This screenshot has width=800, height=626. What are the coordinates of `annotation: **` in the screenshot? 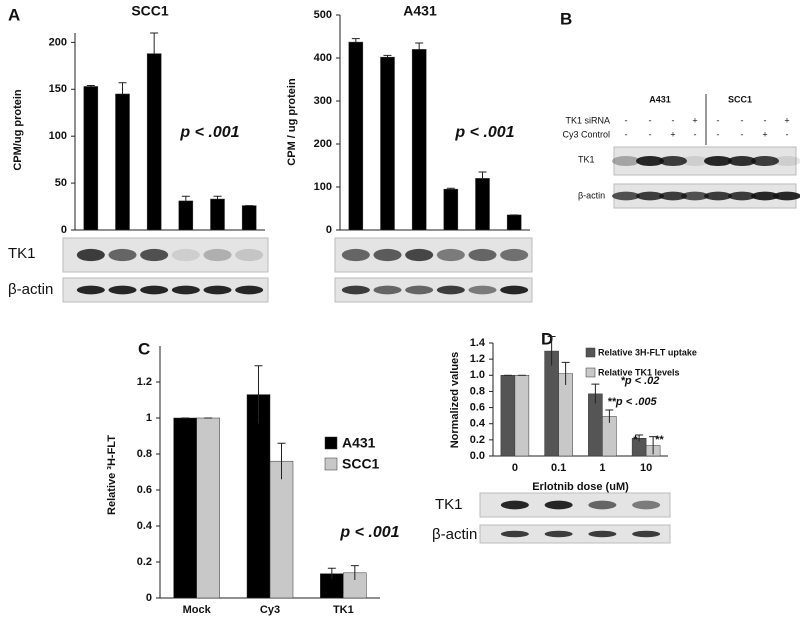 It's located at (659, 440).